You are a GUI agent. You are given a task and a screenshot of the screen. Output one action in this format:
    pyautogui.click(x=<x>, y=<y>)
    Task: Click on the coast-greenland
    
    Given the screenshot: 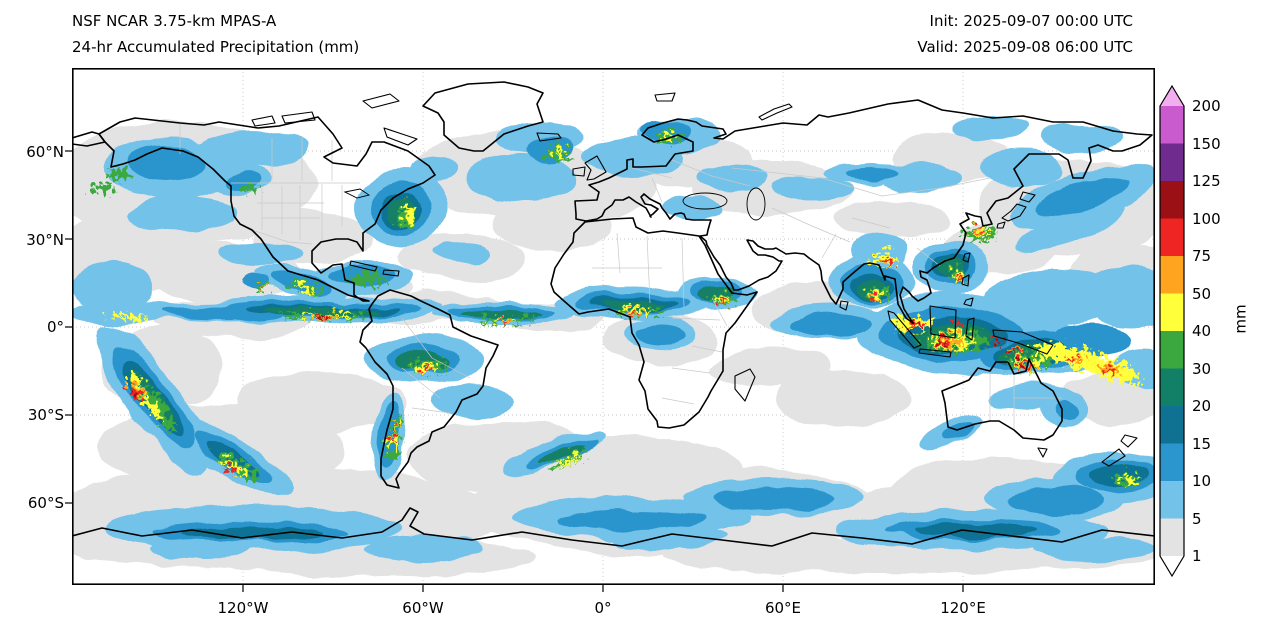 What is the action you would take?
    pyautogui.click(x=483, y=116)
    